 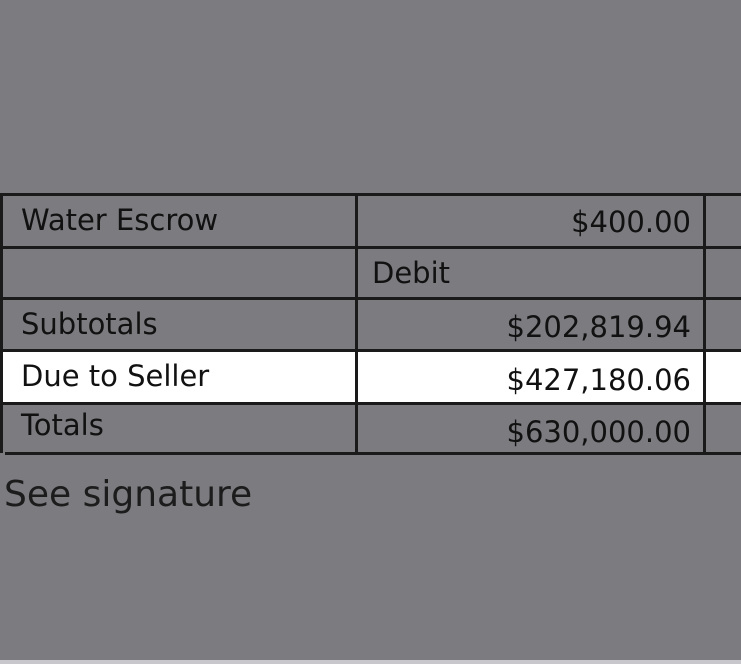 I want to click on row-label, so click(x=177, y=273).